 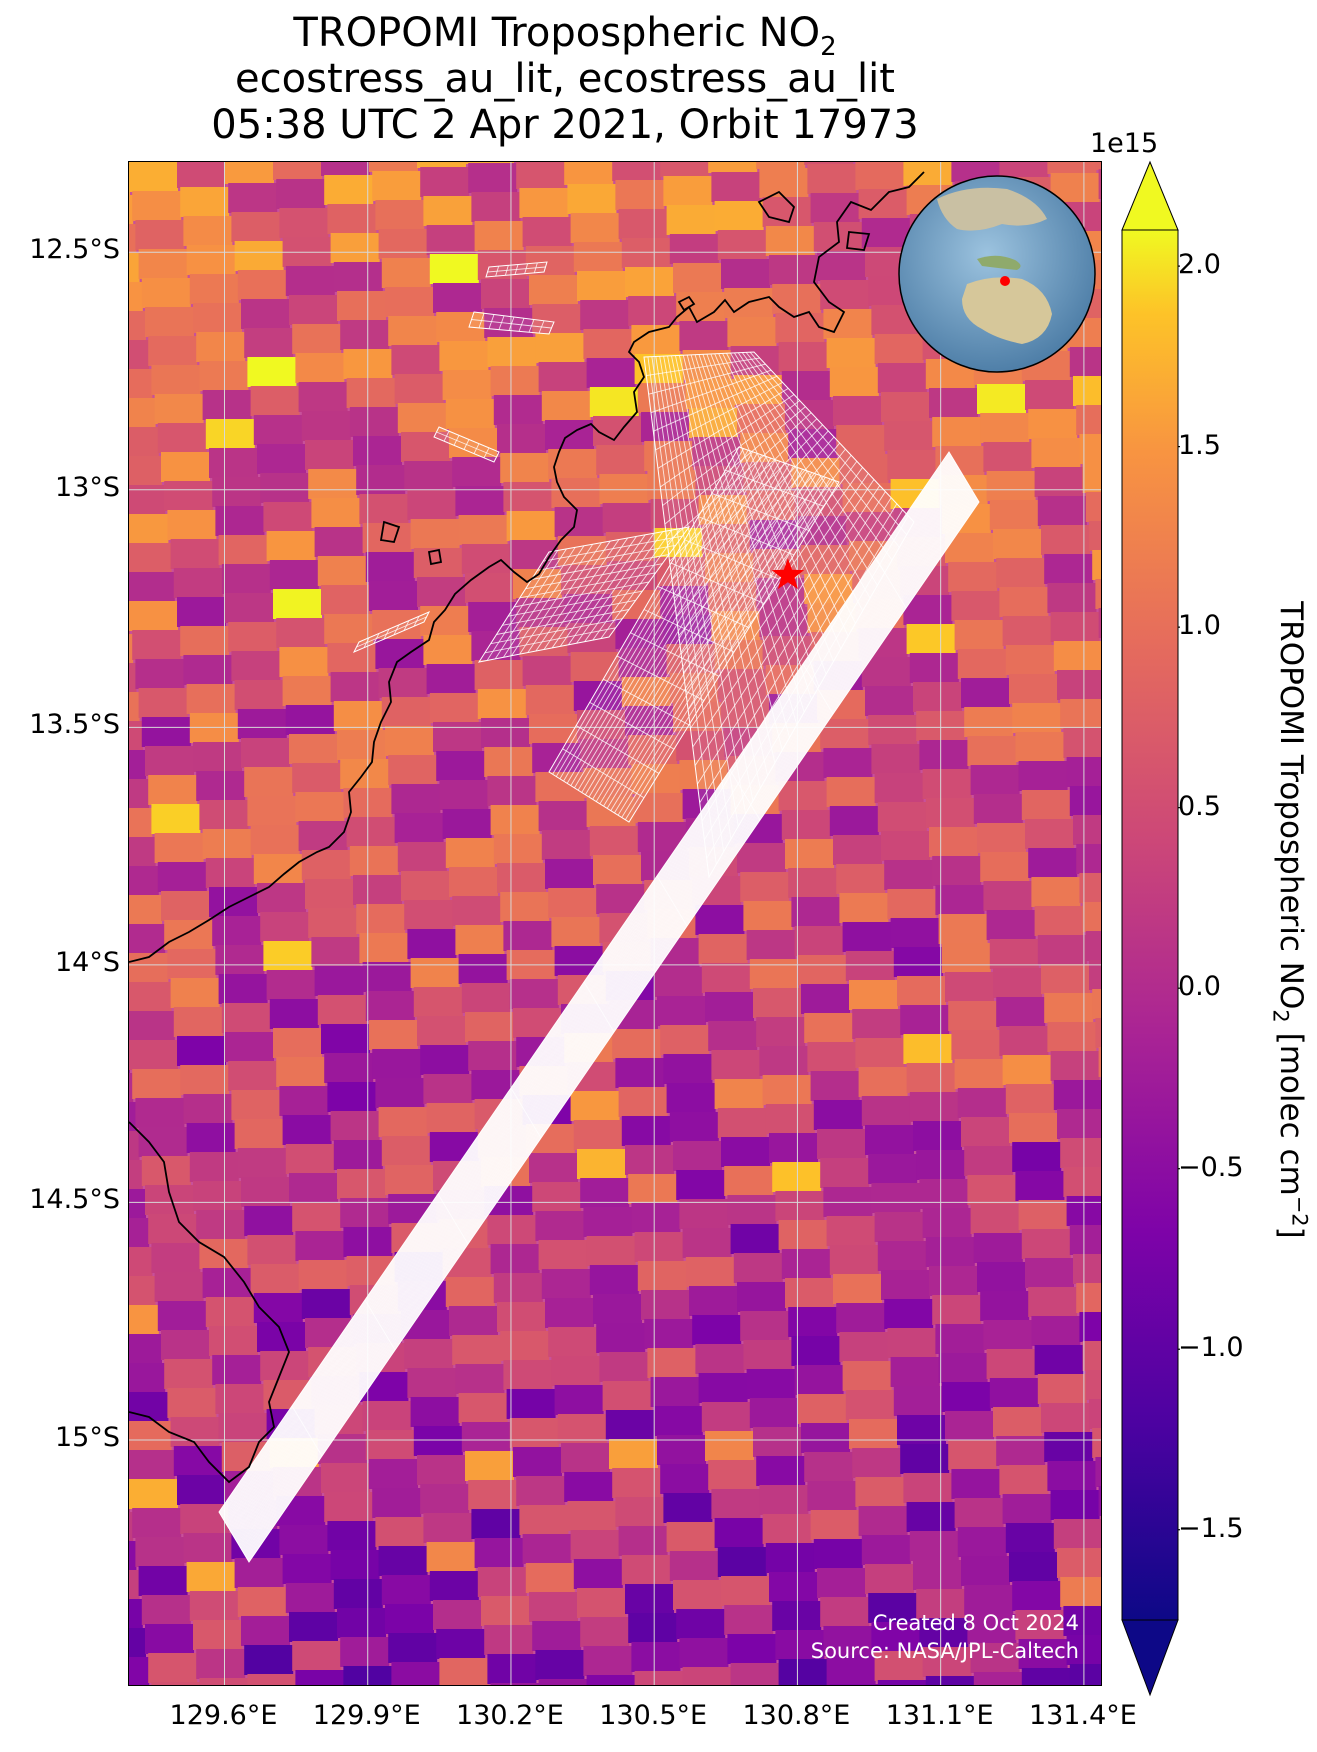 What do you see at coordinates (209, 1302) in the screenshot?
I see `coastline-south` at bounding box center [209, 1302].